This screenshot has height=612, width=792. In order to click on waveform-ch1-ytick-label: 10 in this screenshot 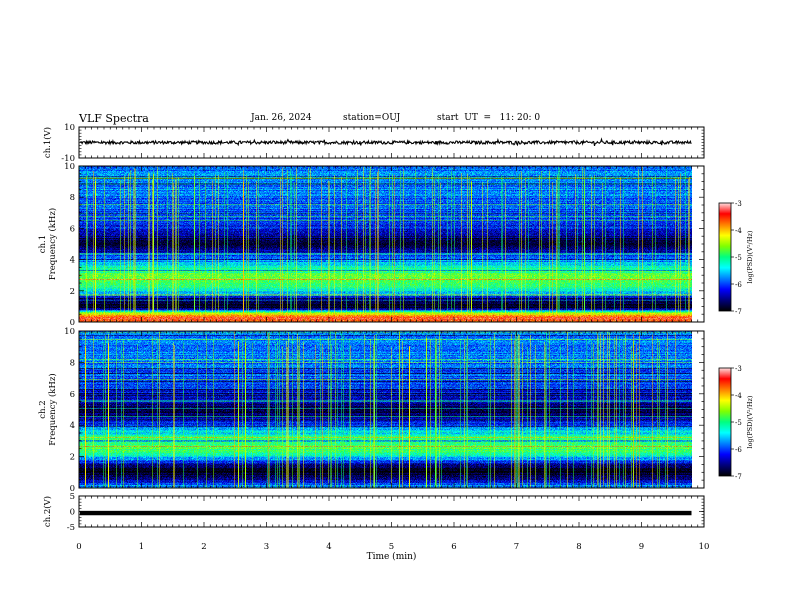, I will do `click(69, 128)`.